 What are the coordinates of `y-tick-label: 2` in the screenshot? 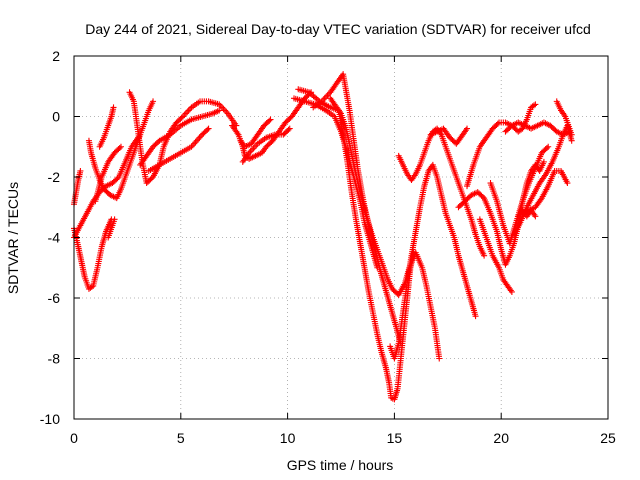 It's located at (56, 56).